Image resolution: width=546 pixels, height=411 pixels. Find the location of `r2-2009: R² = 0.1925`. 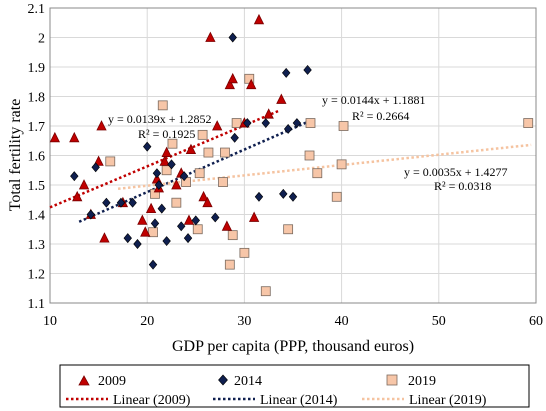

r2-2009: R² = 0.1925 is located at coordinates (166, 134).